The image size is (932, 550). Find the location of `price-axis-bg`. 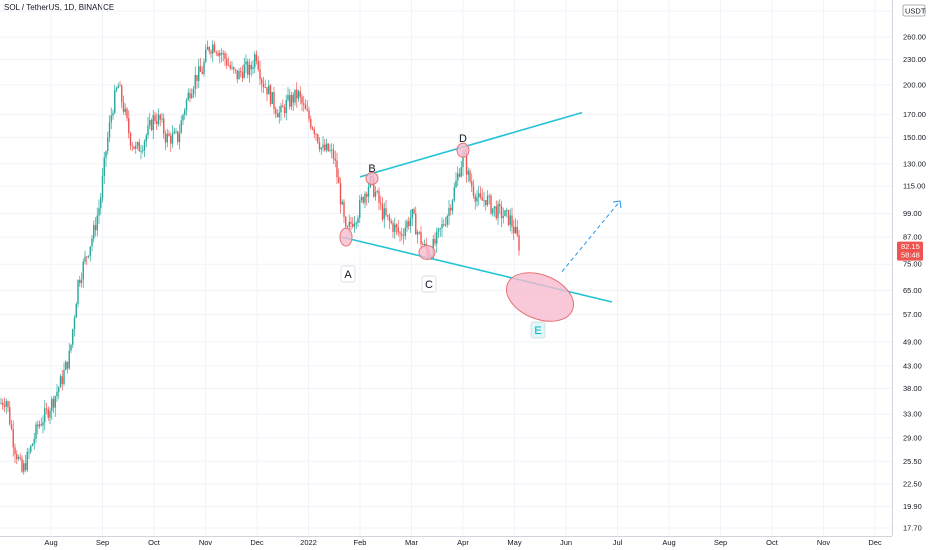

price-axis-bg is located at coordinates (912, 275).